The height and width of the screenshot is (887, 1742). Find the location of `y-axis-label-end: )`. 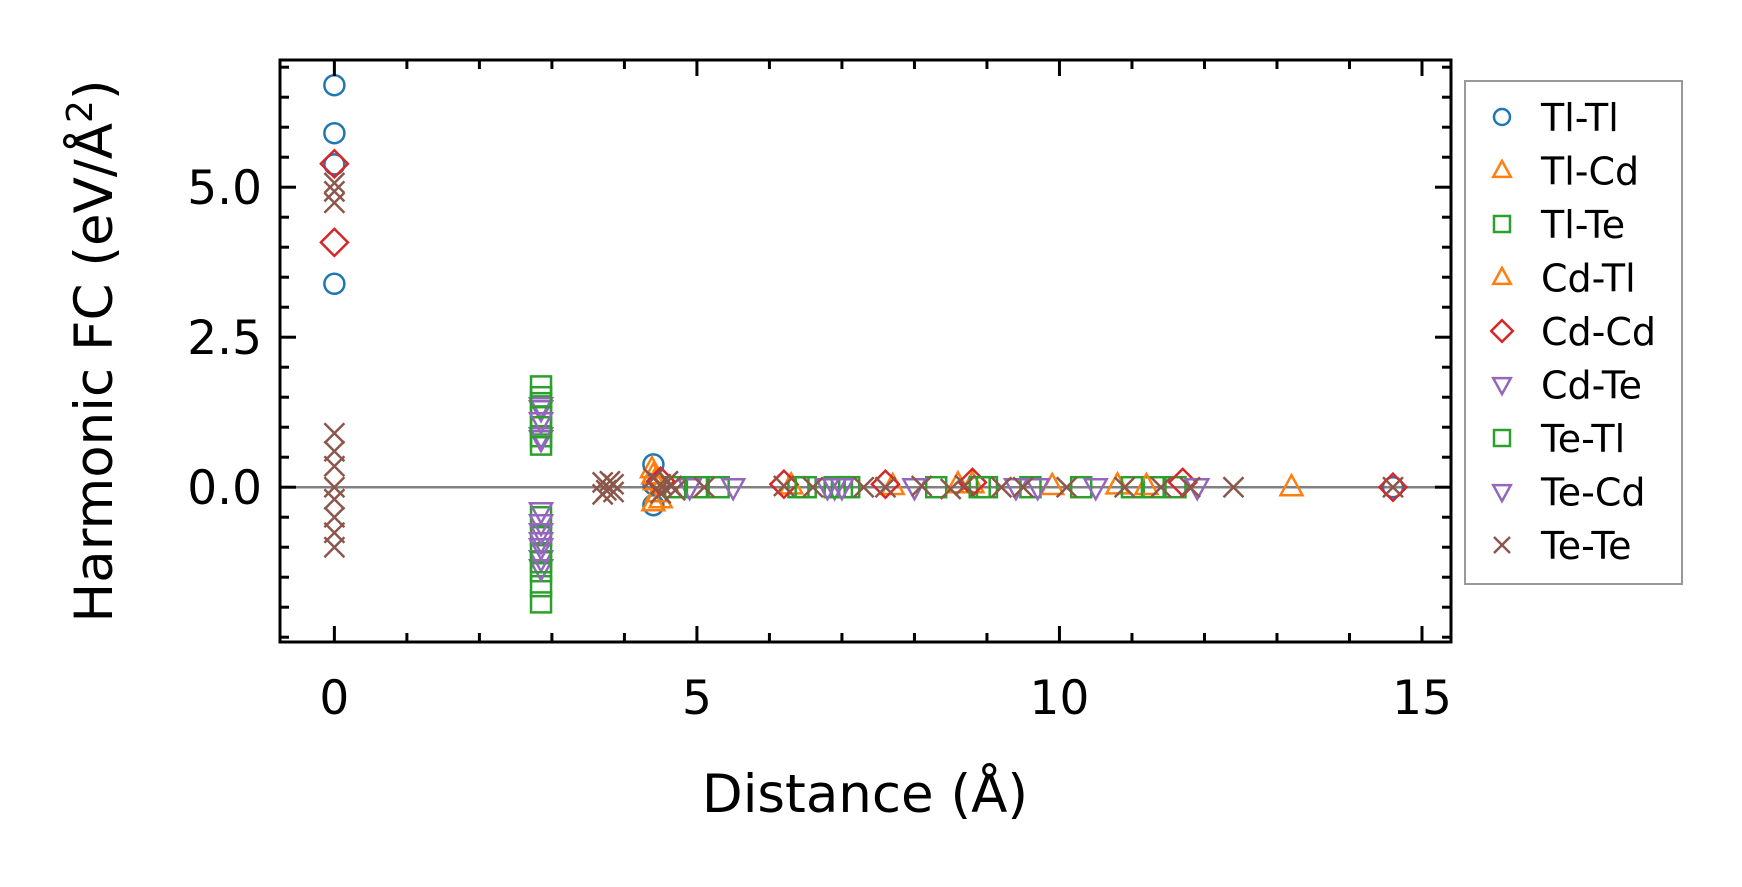

y-axis-label-end: ) is located at coordinates (94, 89).